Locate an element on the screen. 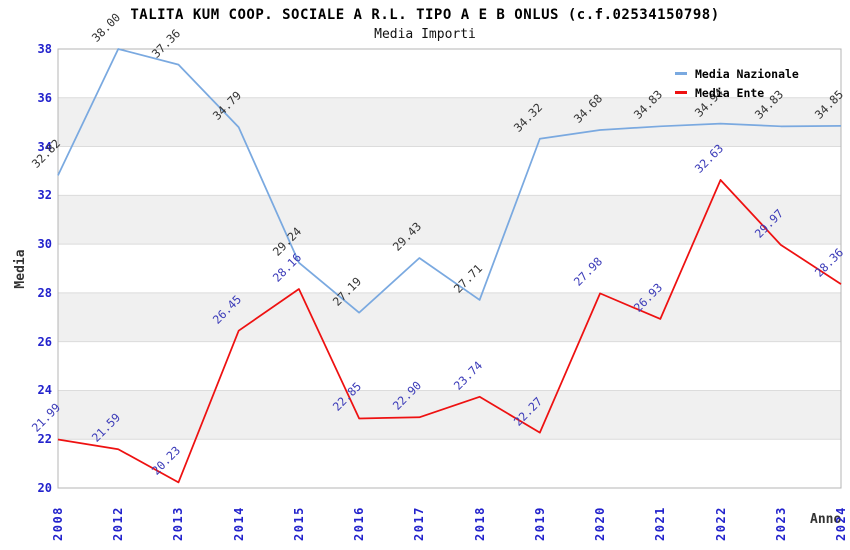  x-tick-label: 2016 is located at coordinates (359, 523).